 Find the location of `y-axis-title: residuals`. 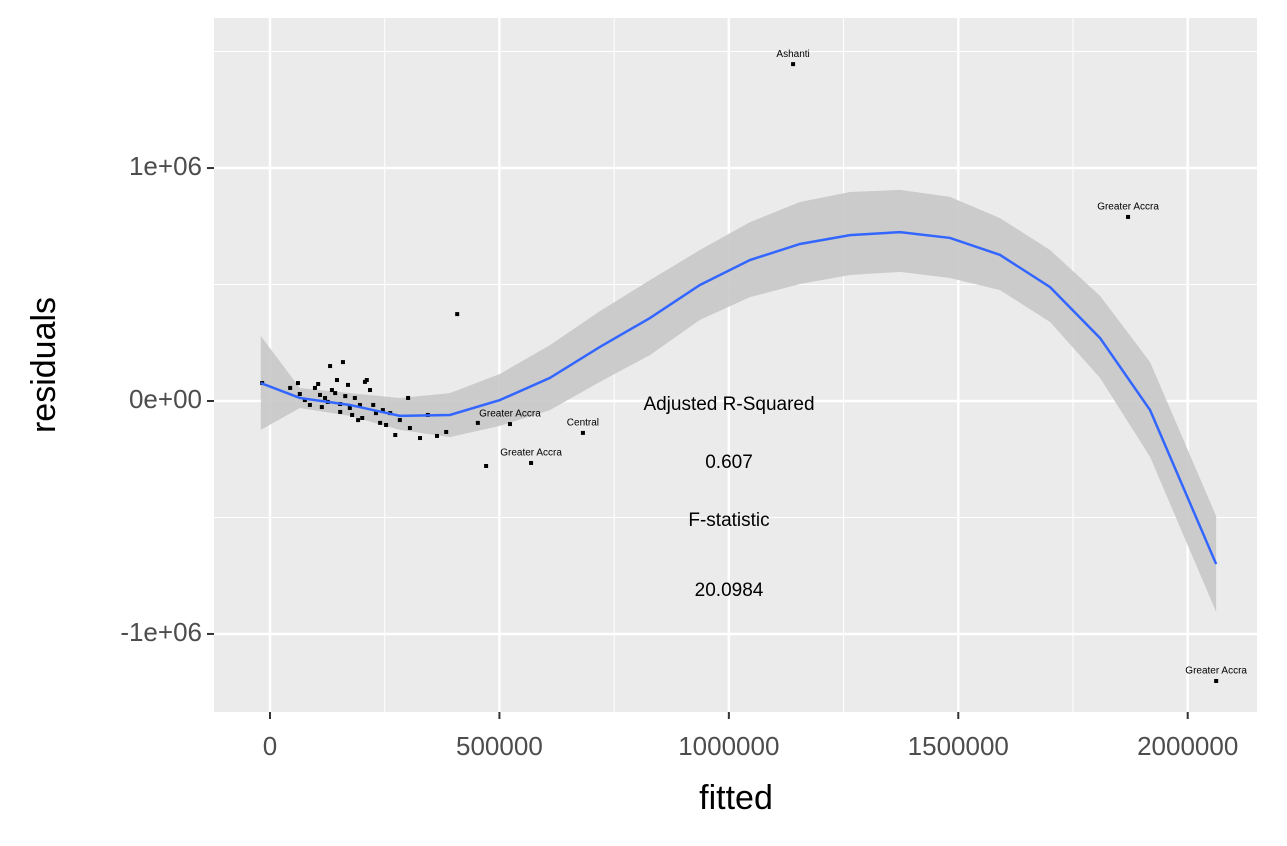

y-axis-title: residuals is located at coordinates (44, 365).